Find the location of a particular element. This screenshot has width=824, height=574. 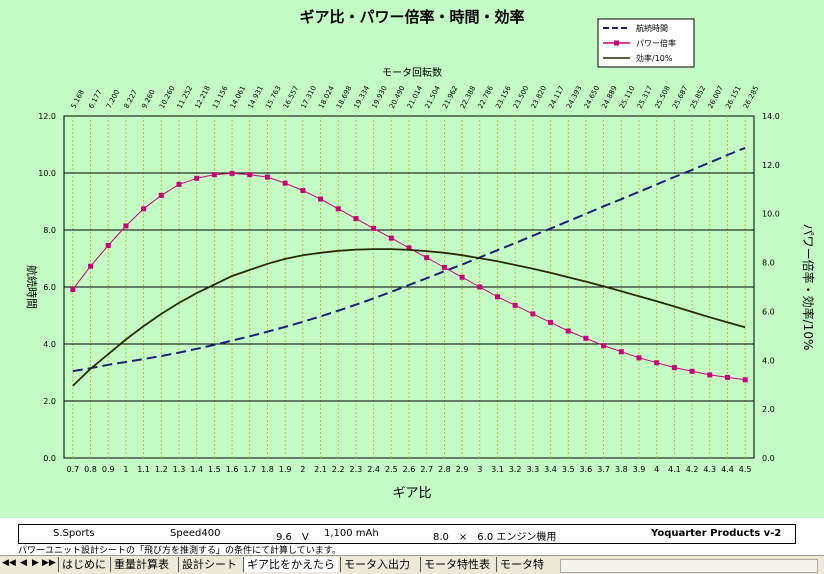

x-tick-label: 3.3 is located at coordinates (532, 469).